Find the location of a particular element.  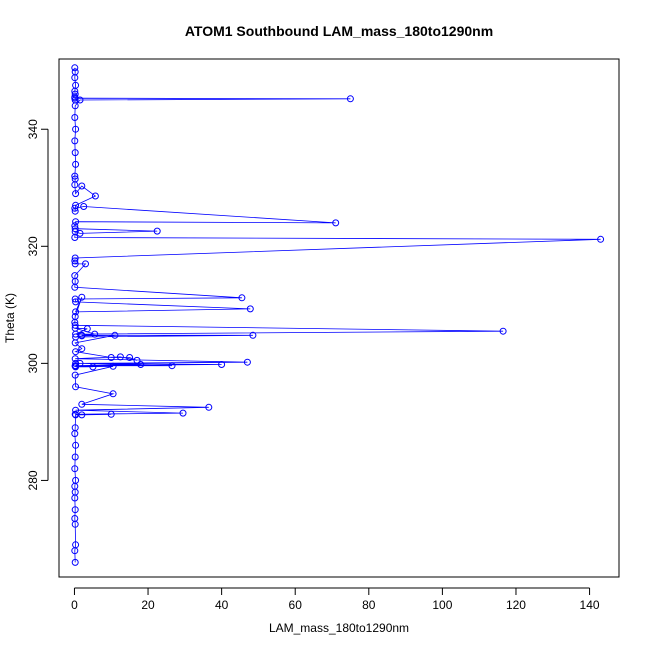

x-tick-label: 80 is located at coordinates (369, 605).